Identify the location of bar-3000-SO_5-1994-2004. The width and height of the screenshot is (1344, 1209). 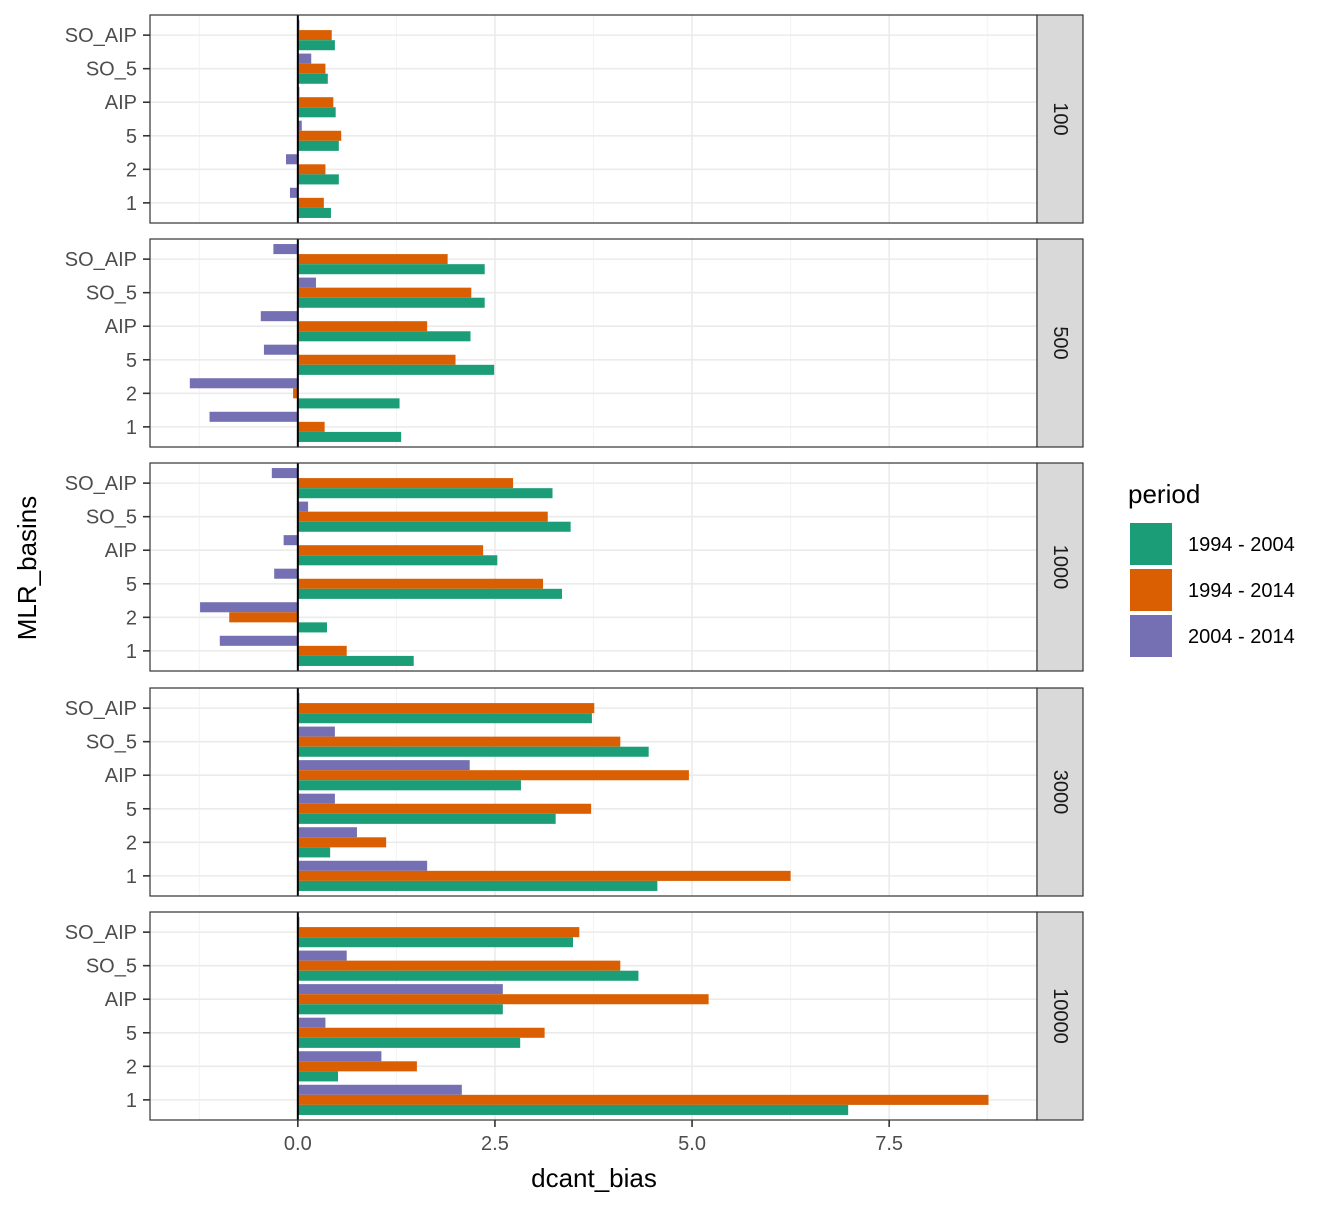
(473, 751).